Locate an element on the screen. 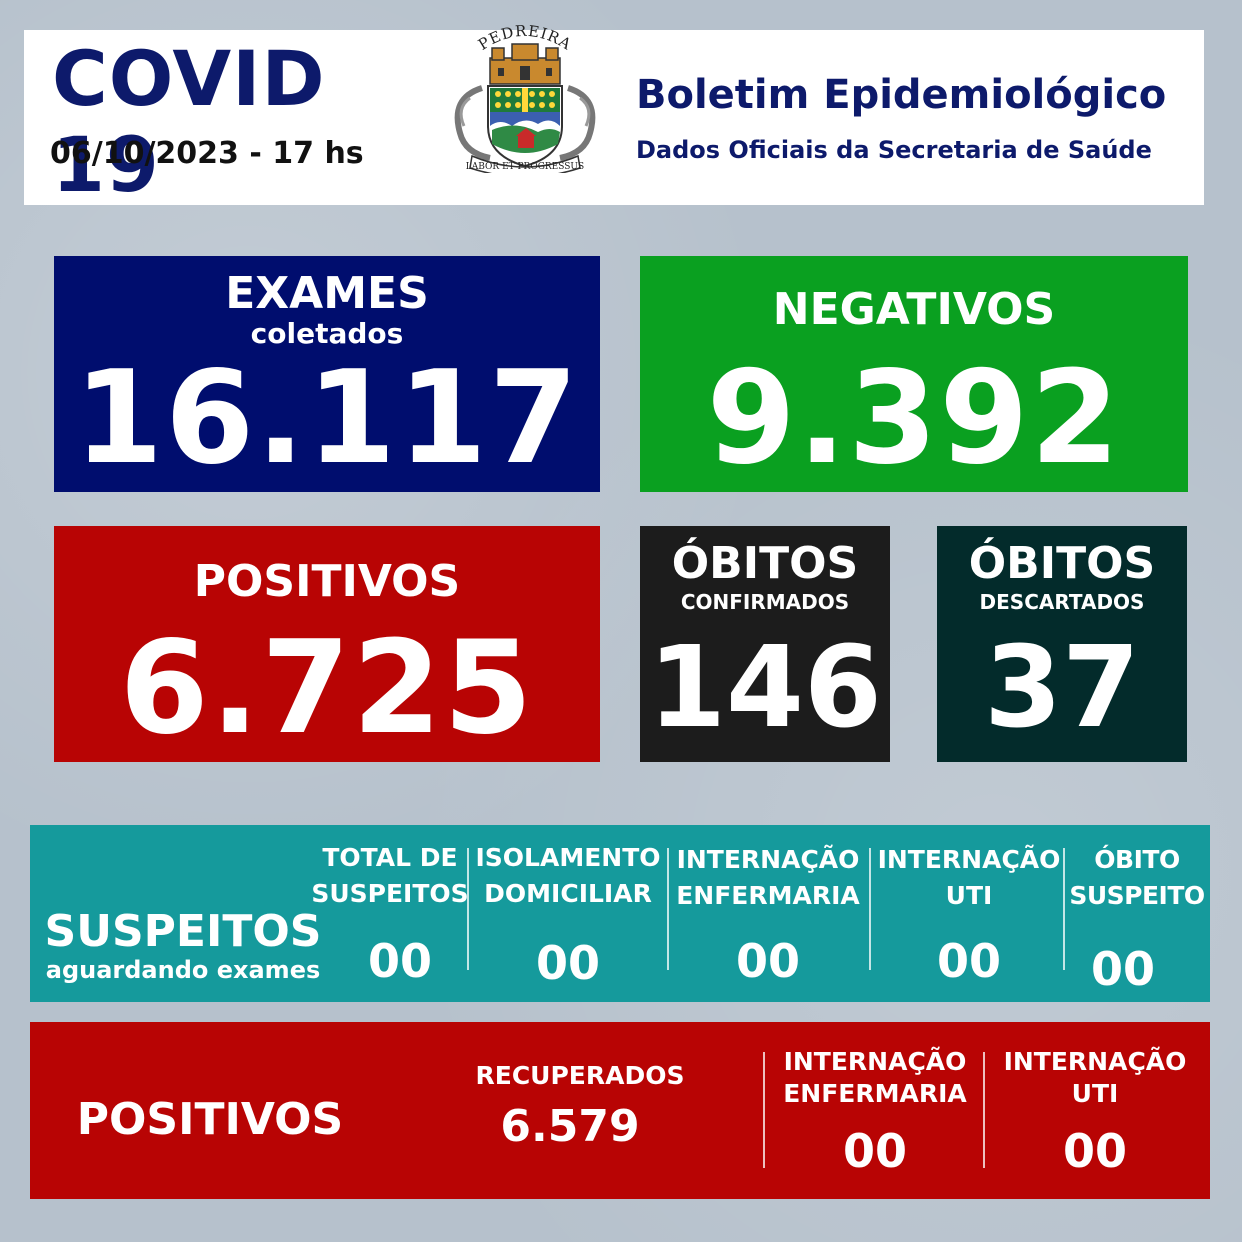 This screenshot has width=1242, height=1242. recuperados-value: 6.579 is located at coordinates (570, 1126).